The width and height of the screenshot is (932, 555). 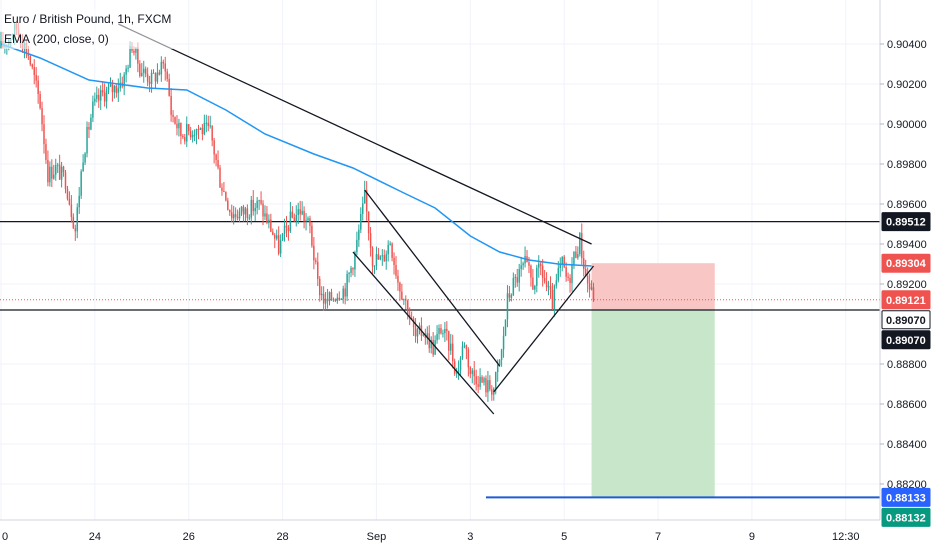 I want to click on x-tick-label: 28, so click(x=282, y=537).